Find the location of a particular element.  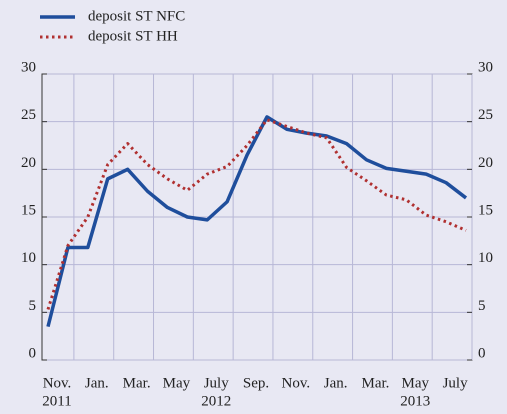

y-tick-label: 5 is located at coordinates (33, 306).